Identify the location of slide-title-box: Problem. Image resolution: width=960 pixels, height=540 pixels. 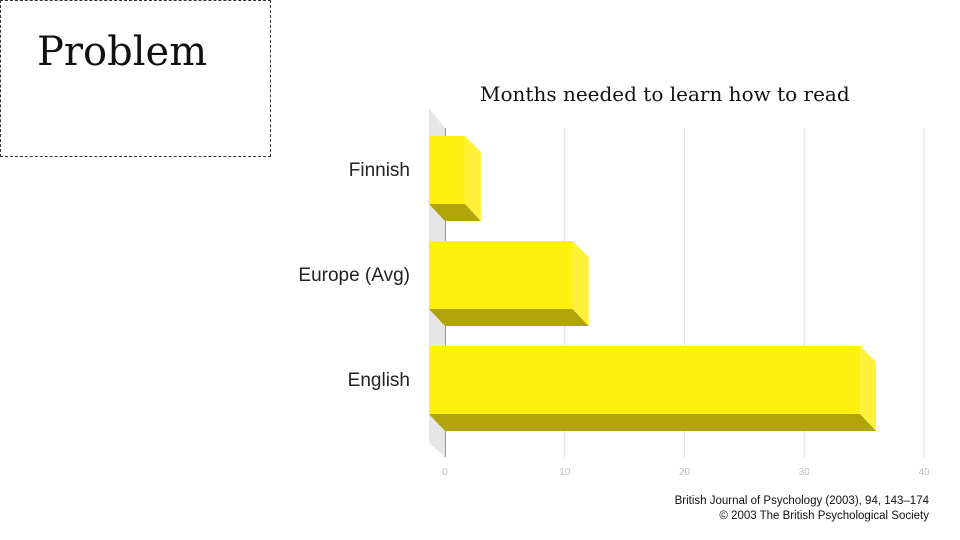
(135, 78).